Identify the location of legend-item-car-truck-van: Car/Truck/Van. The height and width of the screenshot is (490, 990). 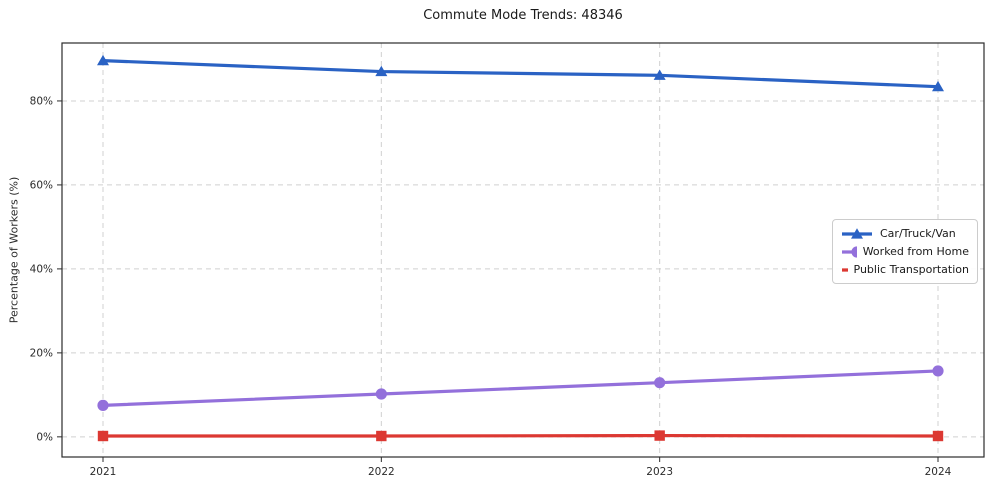
(904, 233).